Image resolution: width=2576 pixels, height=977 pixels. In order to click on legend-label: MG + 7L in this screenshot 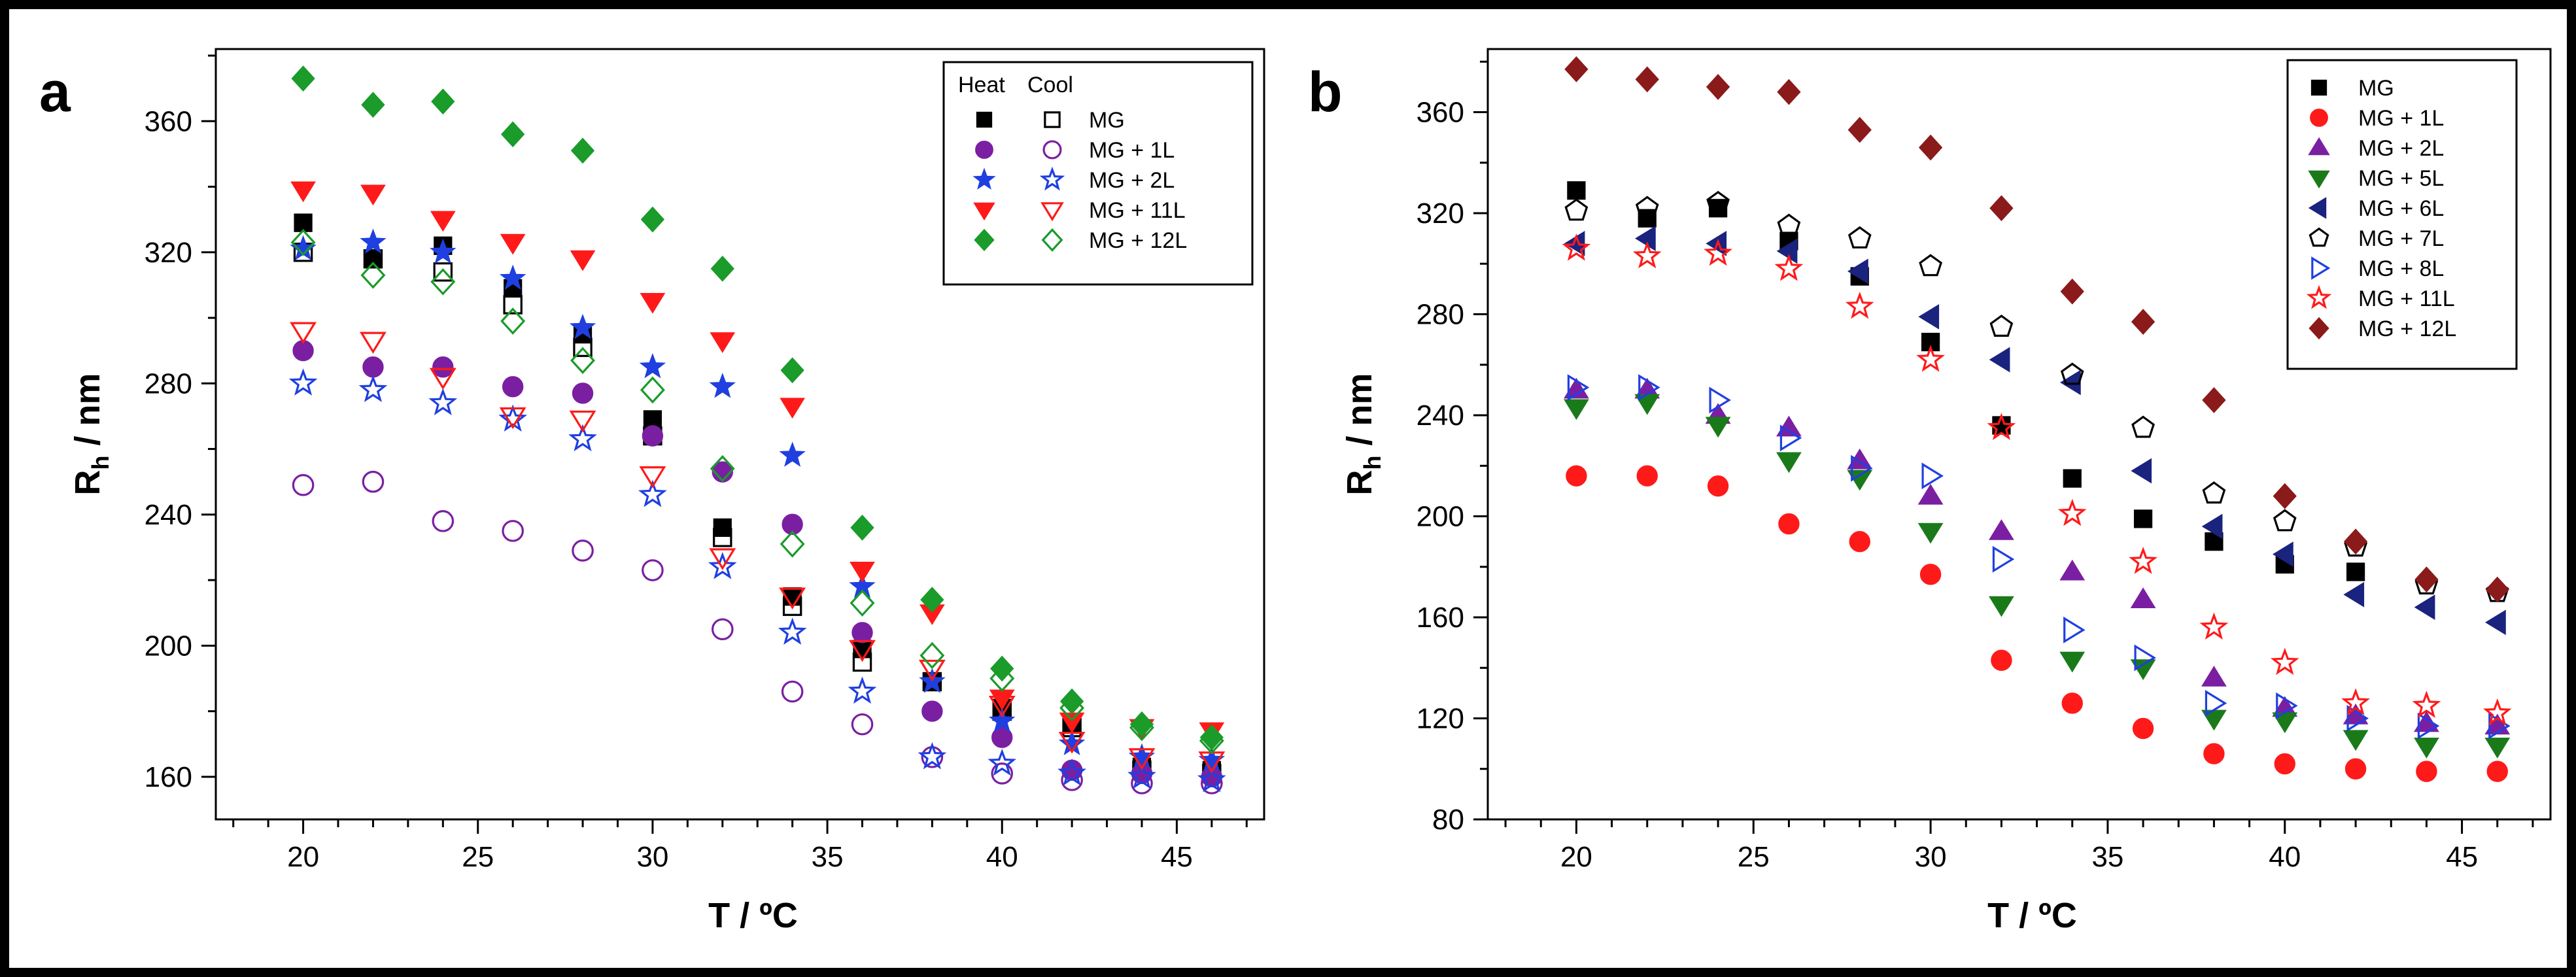, I will do `click(2401, 239)`.